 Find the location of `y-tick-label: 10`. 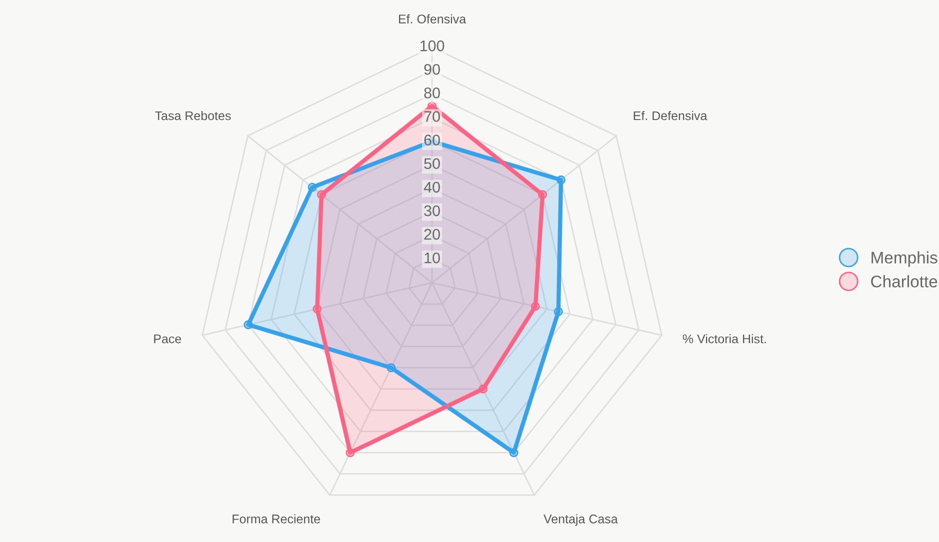

y-tick-label: 10 is located at coordinates (432, 258).